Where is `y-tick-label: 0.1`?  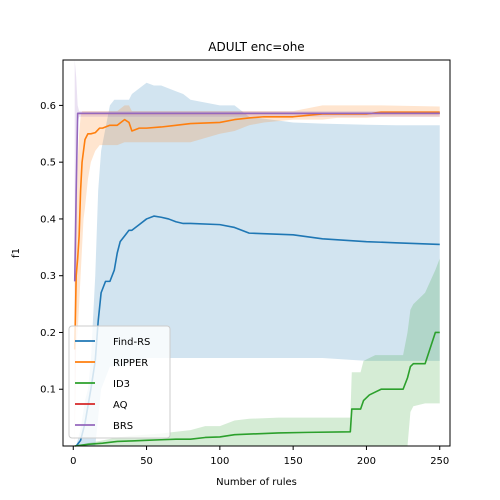 y-tick-label: 0.1 is located at coordinates (48, 390).